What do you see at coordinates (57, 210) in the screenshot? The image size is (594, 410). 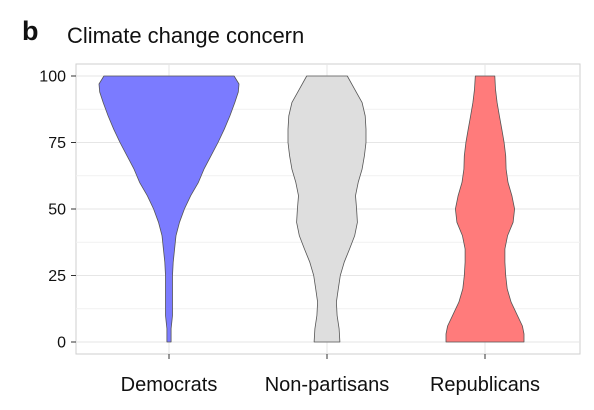 I see `y-tick-label-50: 50` at bounding box center [57, 210].